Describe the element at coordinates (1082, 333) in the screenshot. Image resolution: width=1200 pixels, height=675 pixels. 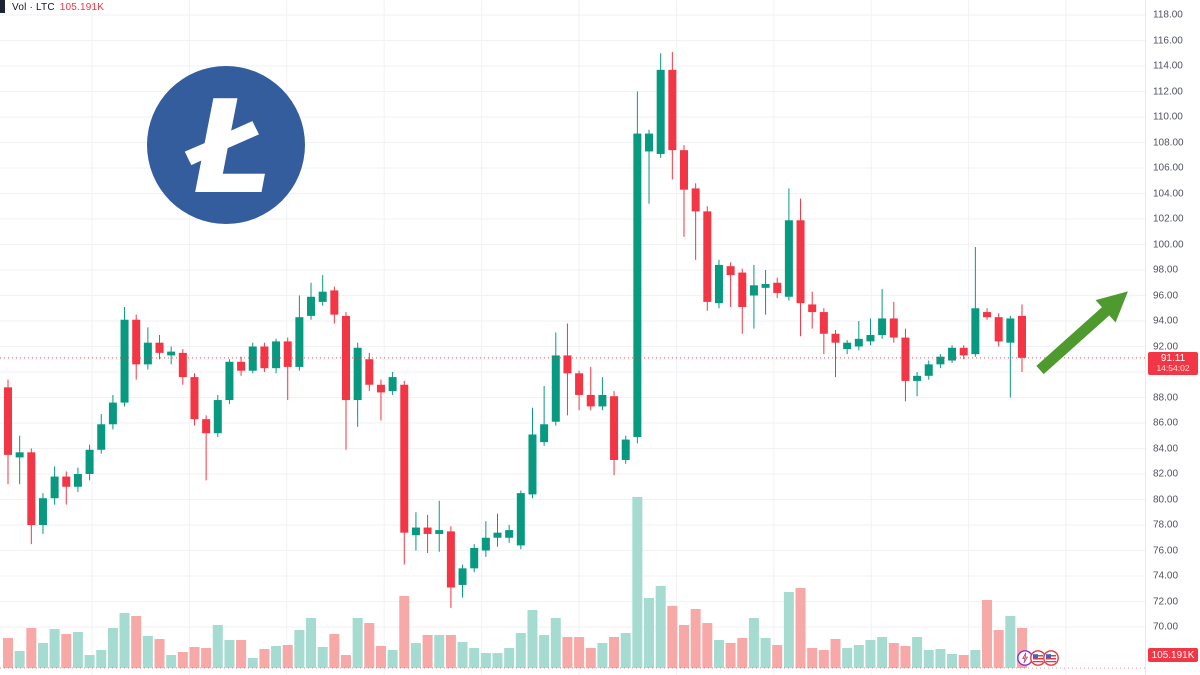
I see `trend-arrow-up` at that location.